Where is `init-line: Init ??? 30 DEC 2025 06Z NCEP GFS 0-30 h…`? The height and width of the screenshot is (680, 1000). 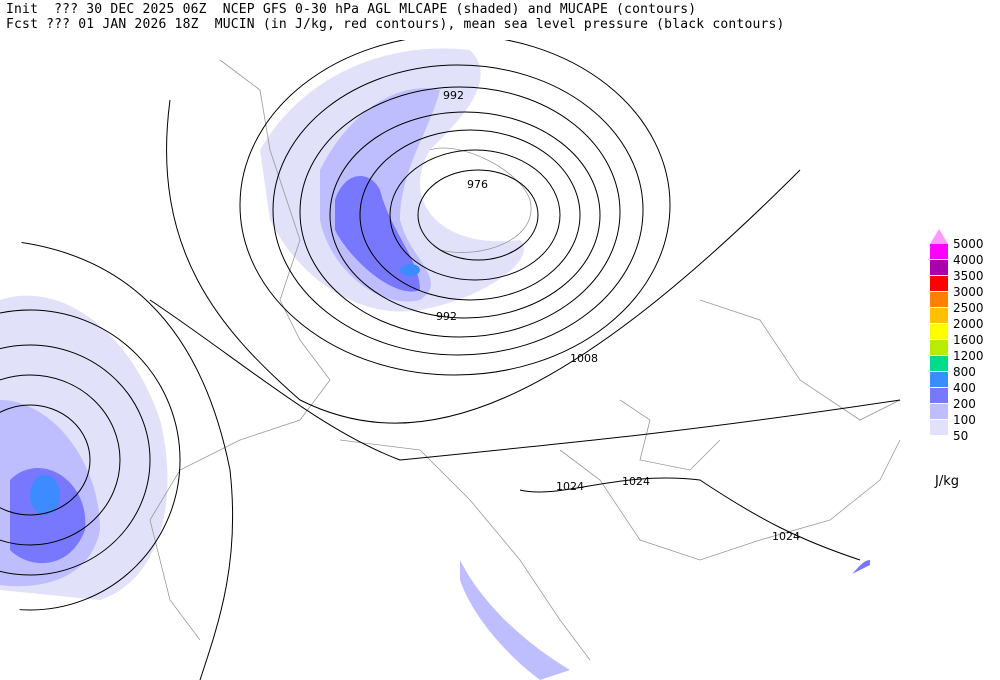 init-line: Init ??? 30 DEC 2025 06Z NCEP GFS 0-30 h… is located at coordinates (351, 9).